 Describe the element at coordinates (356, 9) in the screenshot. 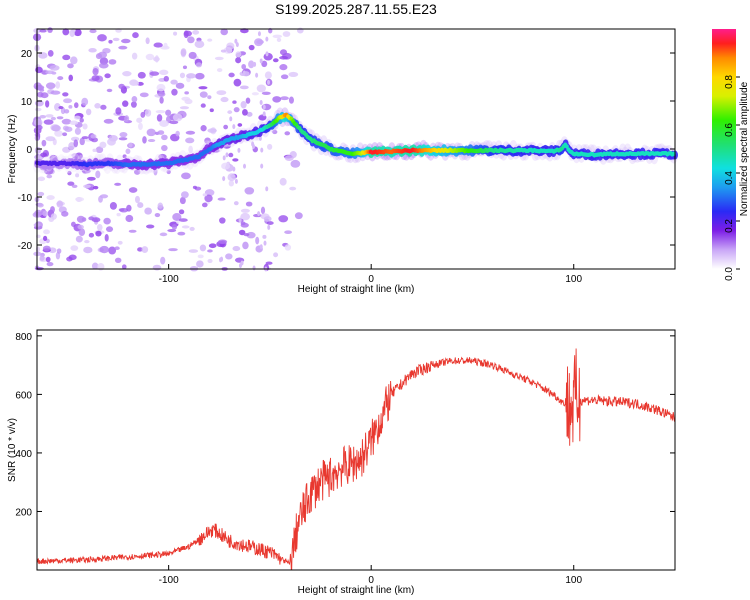

I see `figure-title: S199.2025.287.11.55.E23` at that location.